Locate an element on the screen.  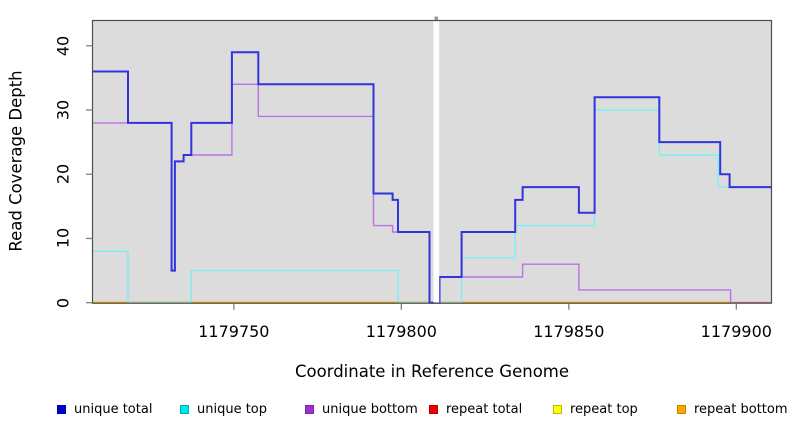
legend-label: unique bottom is located at coordinates (370, 409).